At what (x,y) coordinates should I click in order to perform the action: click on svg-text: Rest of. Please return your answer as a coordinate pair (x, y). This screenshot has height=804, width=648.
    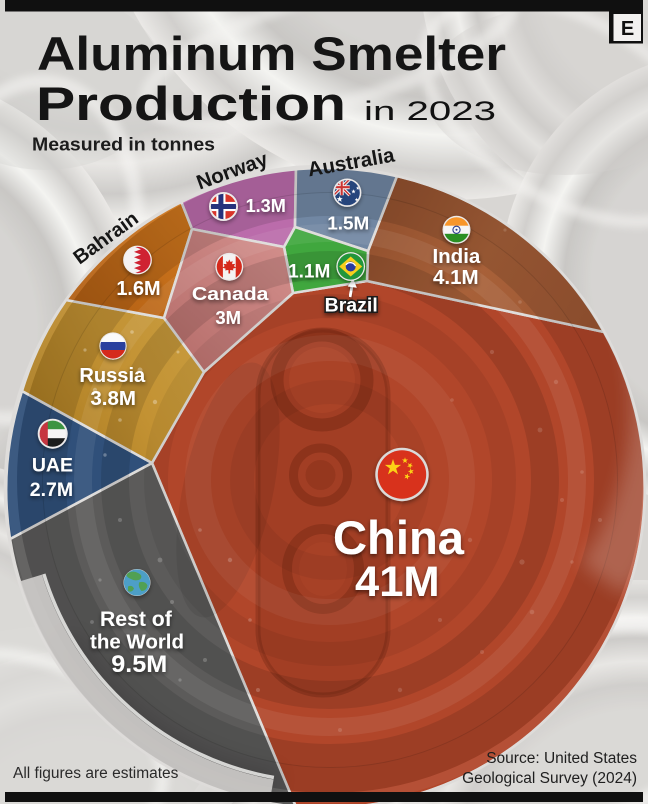
    Looking at the image, I should click on (136, 619).